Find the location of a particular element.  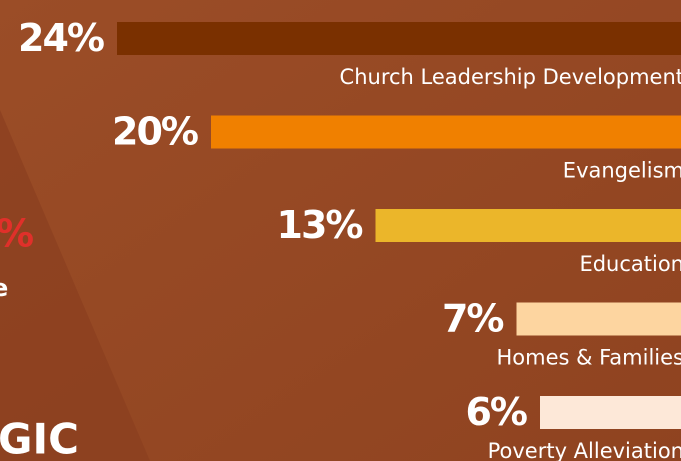

category-label: Education is located at coordinates (630, 264).